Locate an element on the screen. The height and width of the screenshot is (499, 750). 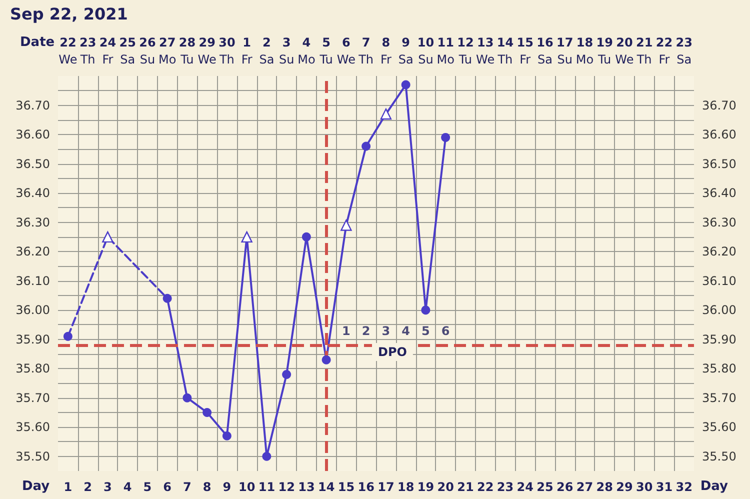
x-tick-label: 18 is located at coordinates (405, 487).